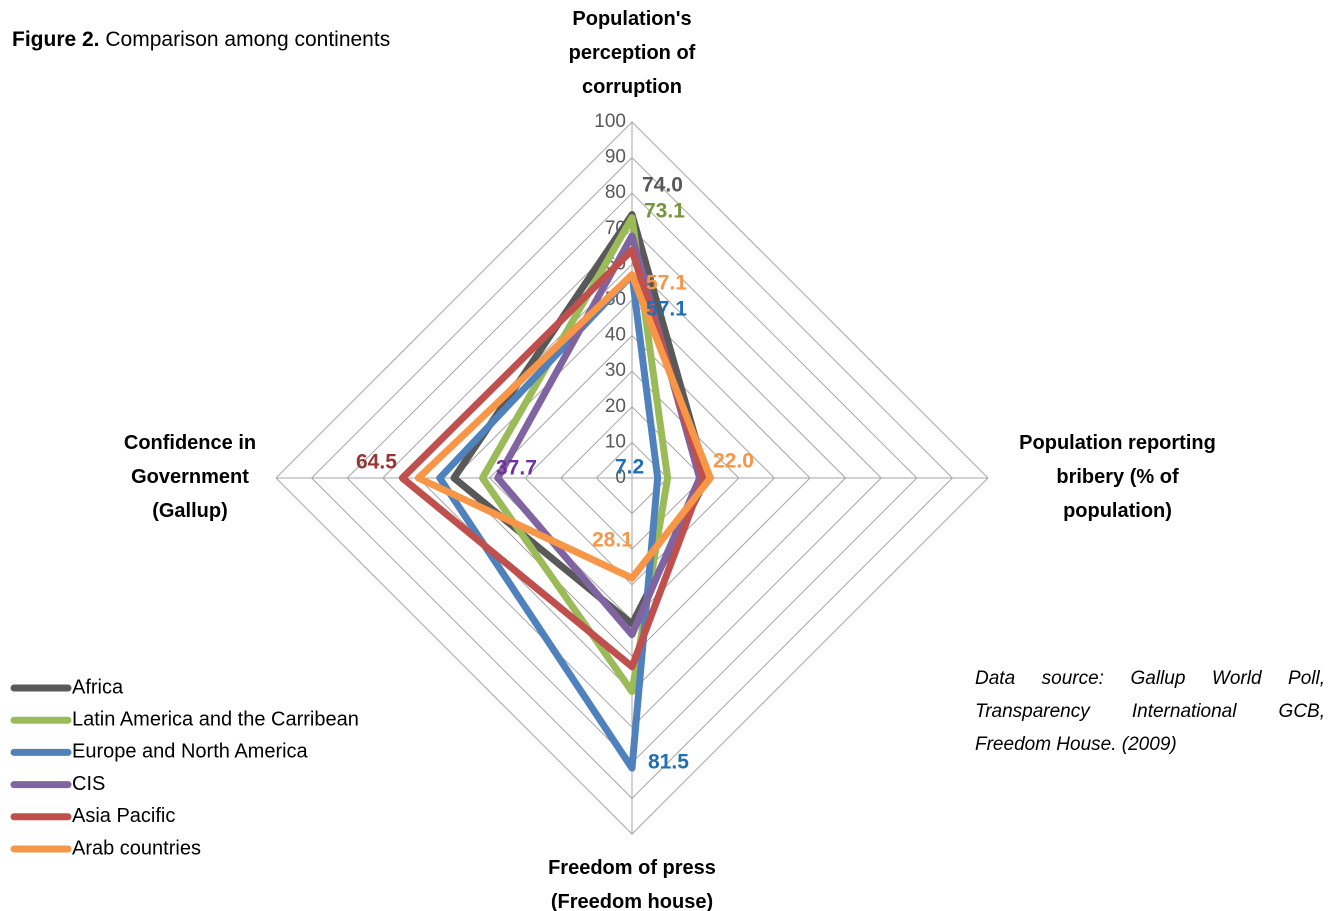 Image resolution: width=1341 pixels, height=911 pixels. Describe the element at coordinates (56, 39) in the screenshot. I see `figure-label: Figure 2.` at that location.